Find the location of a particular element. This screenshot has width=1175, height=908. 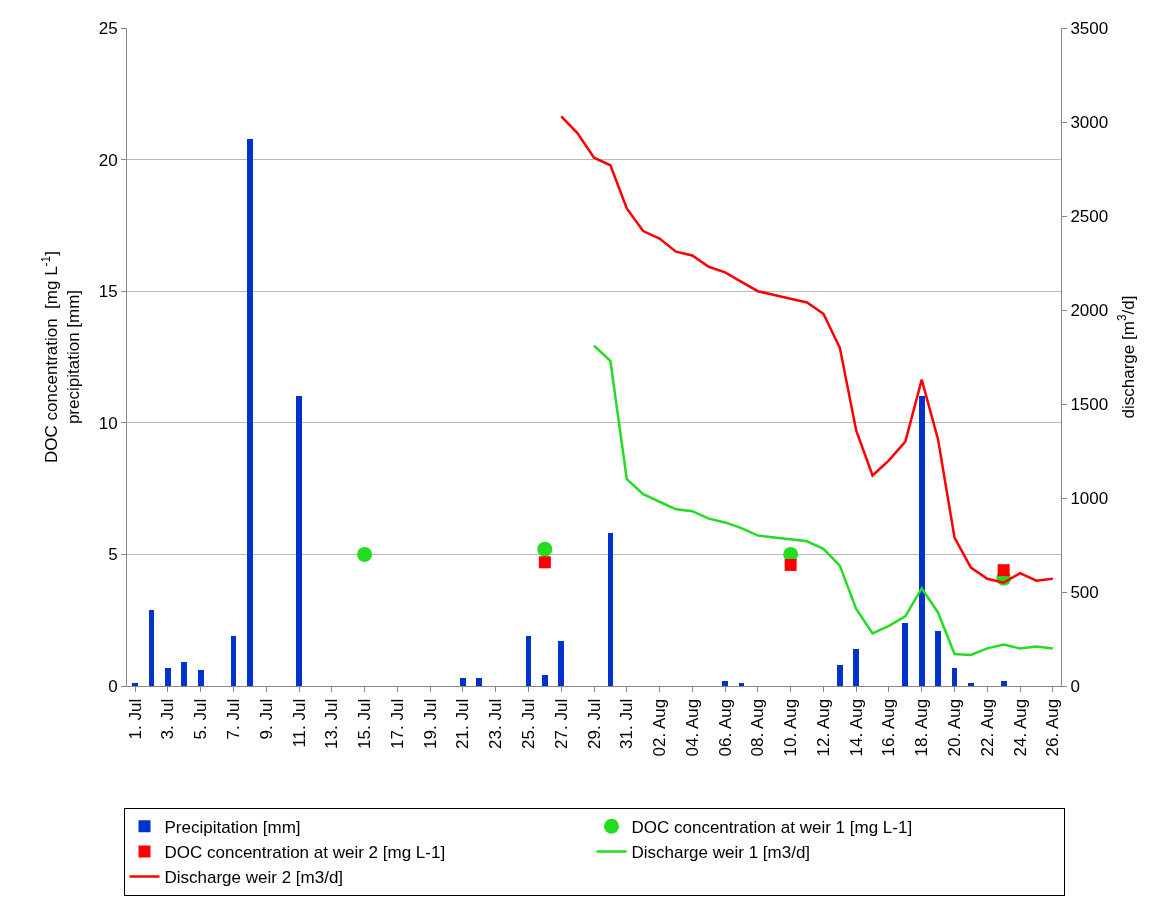

x-tick-label: 11. Jul is located at coordinates (299, 723).